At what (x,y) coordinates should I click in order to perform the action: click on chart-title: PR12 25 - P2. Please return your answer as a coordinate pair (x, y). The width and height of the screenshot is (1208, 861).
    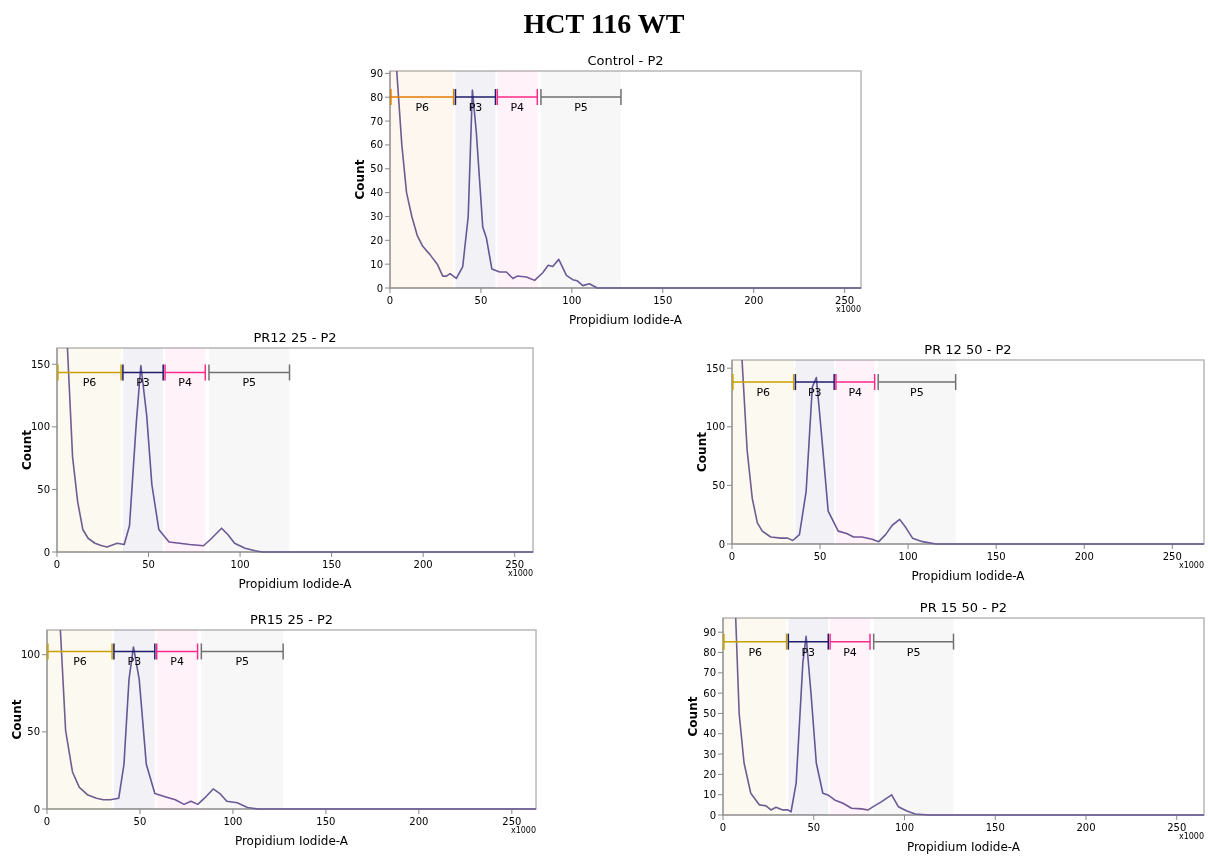
    Looking at the image, I should click on (295, 337).